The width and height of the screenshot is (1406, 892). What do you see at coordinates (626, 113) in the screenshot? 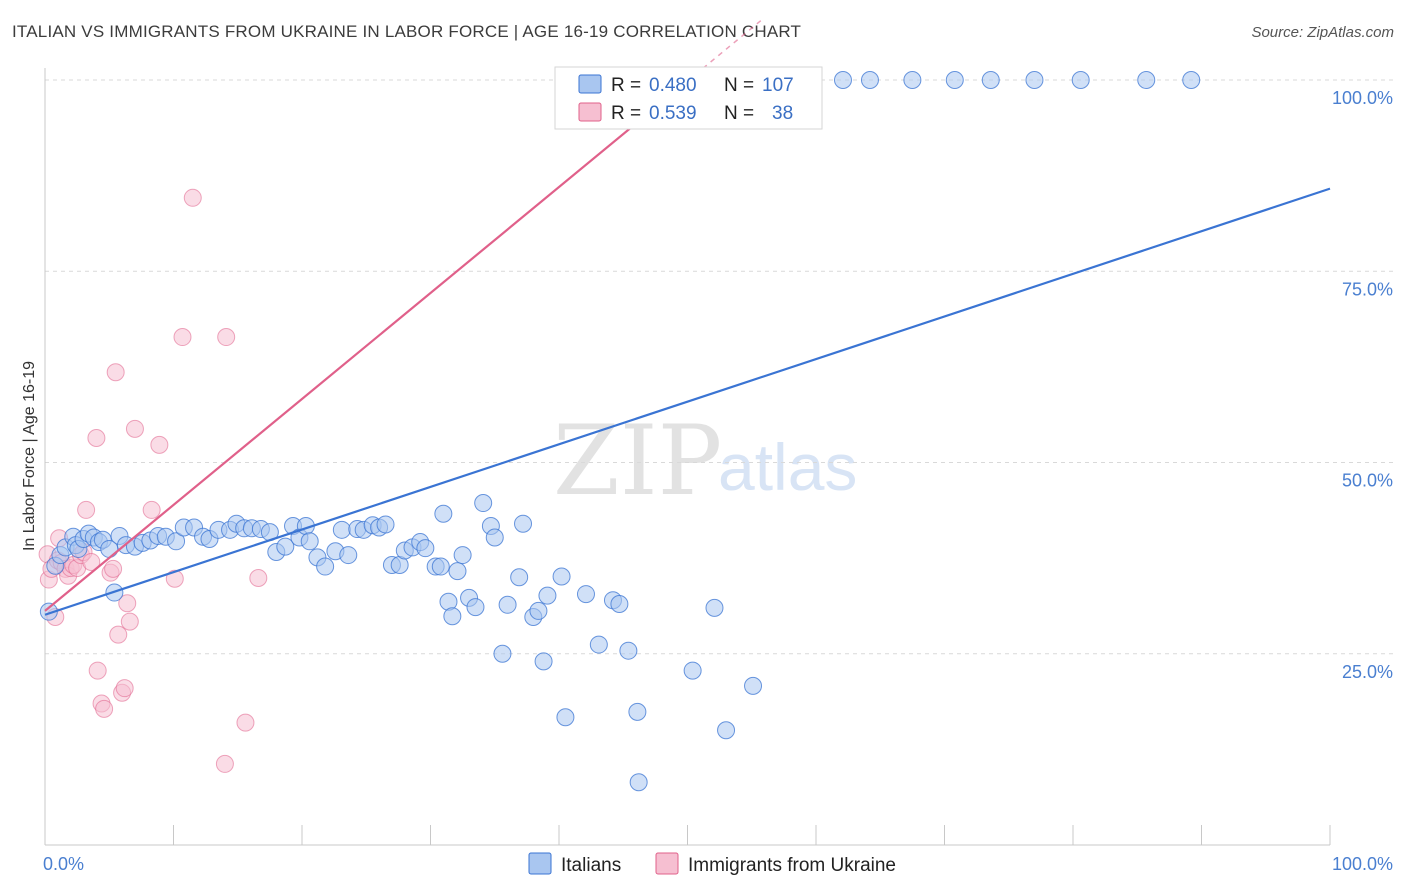
I see `legend-r-label-ukraine: R =` at bounding box center [626, 113].